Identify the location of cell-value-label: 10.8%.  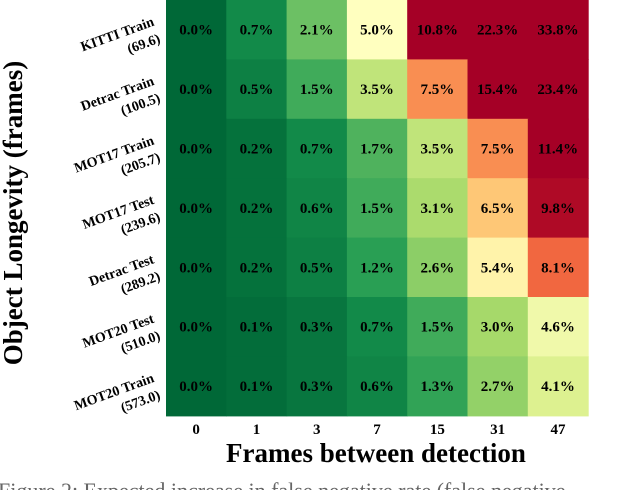
(437, 31).